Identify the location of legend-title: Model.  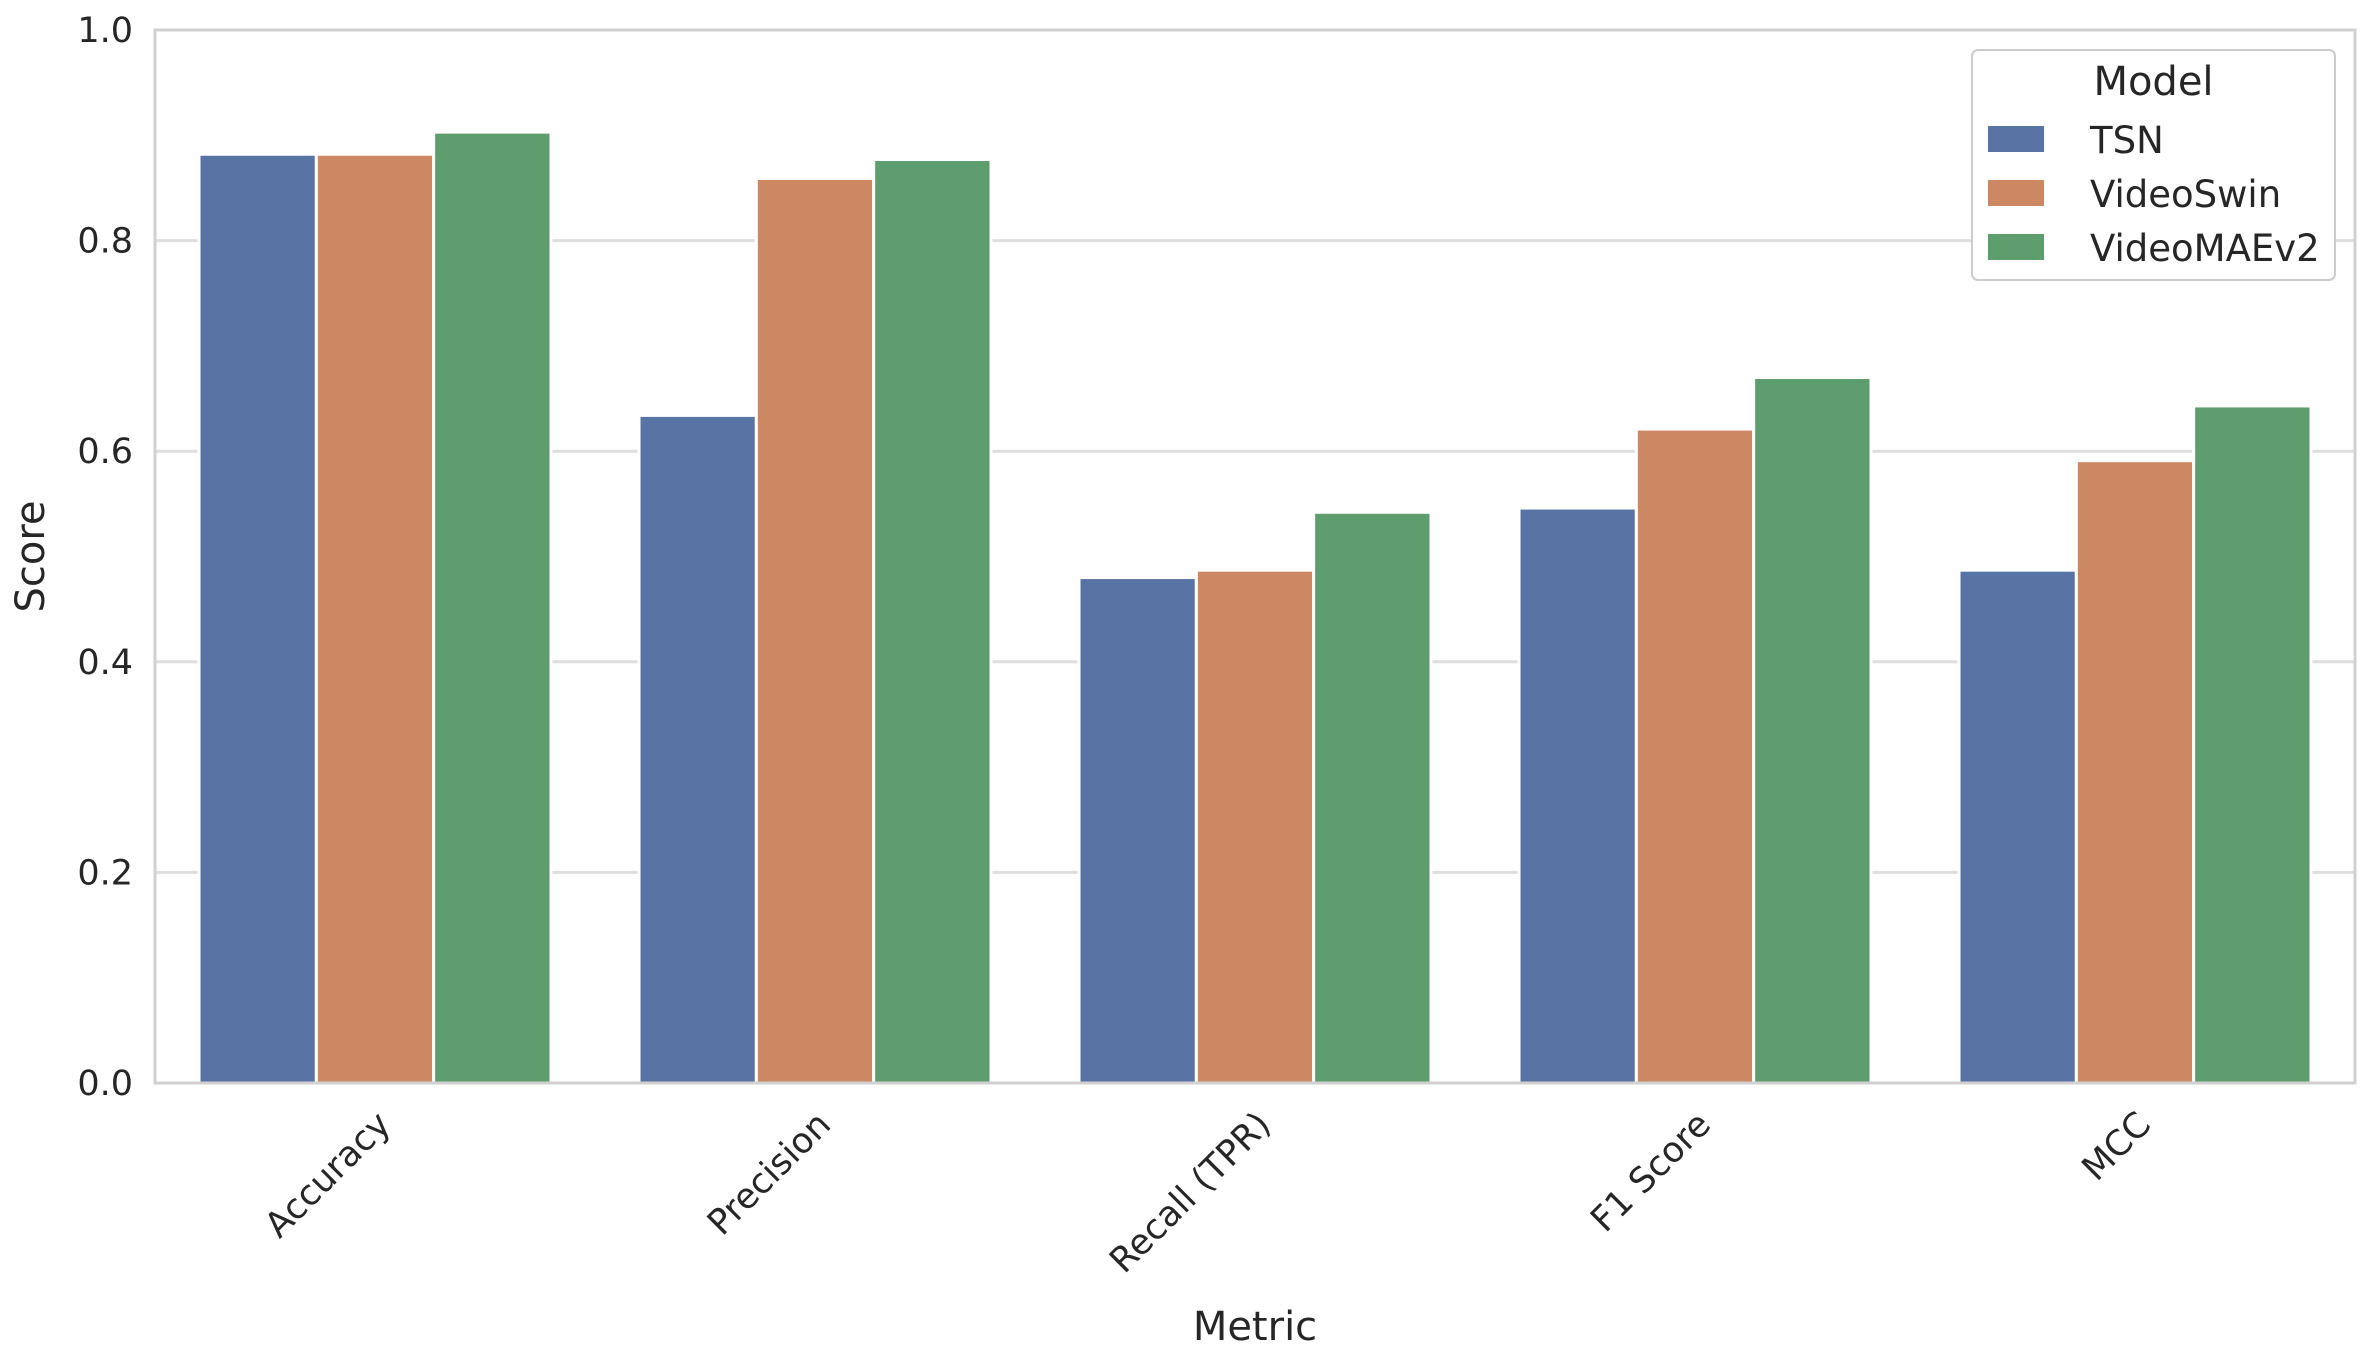
(2153, 82).